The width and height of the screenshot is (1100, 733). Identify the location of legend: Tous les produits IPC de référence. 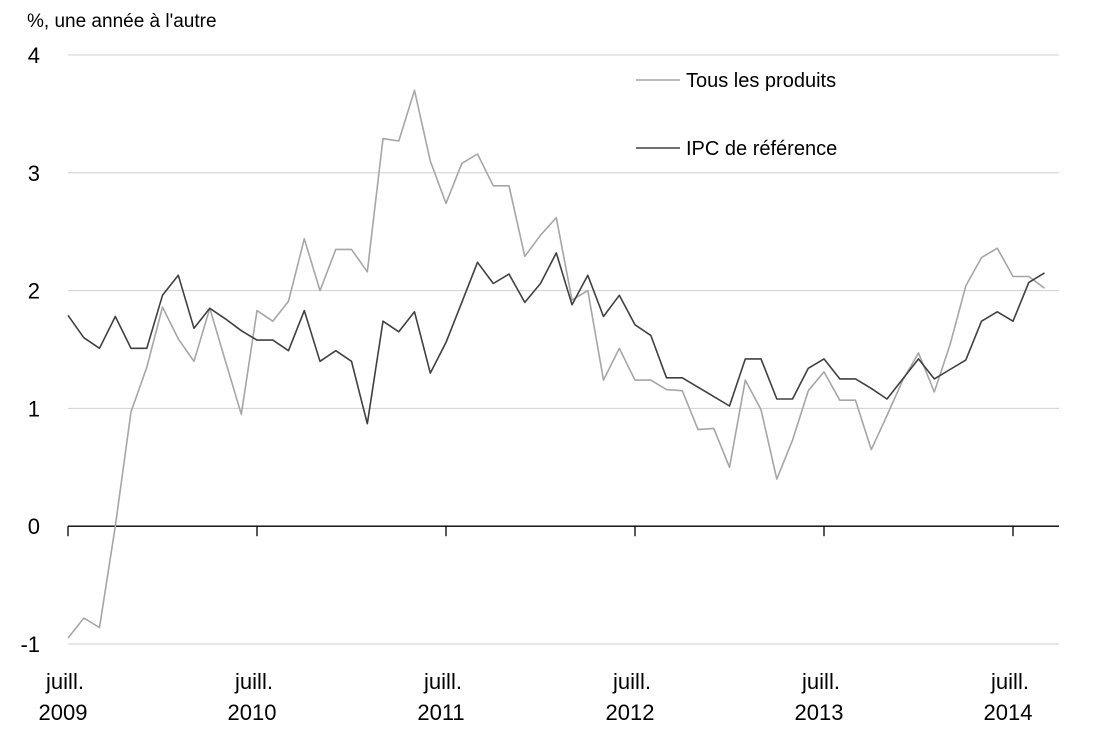
(736, 115).